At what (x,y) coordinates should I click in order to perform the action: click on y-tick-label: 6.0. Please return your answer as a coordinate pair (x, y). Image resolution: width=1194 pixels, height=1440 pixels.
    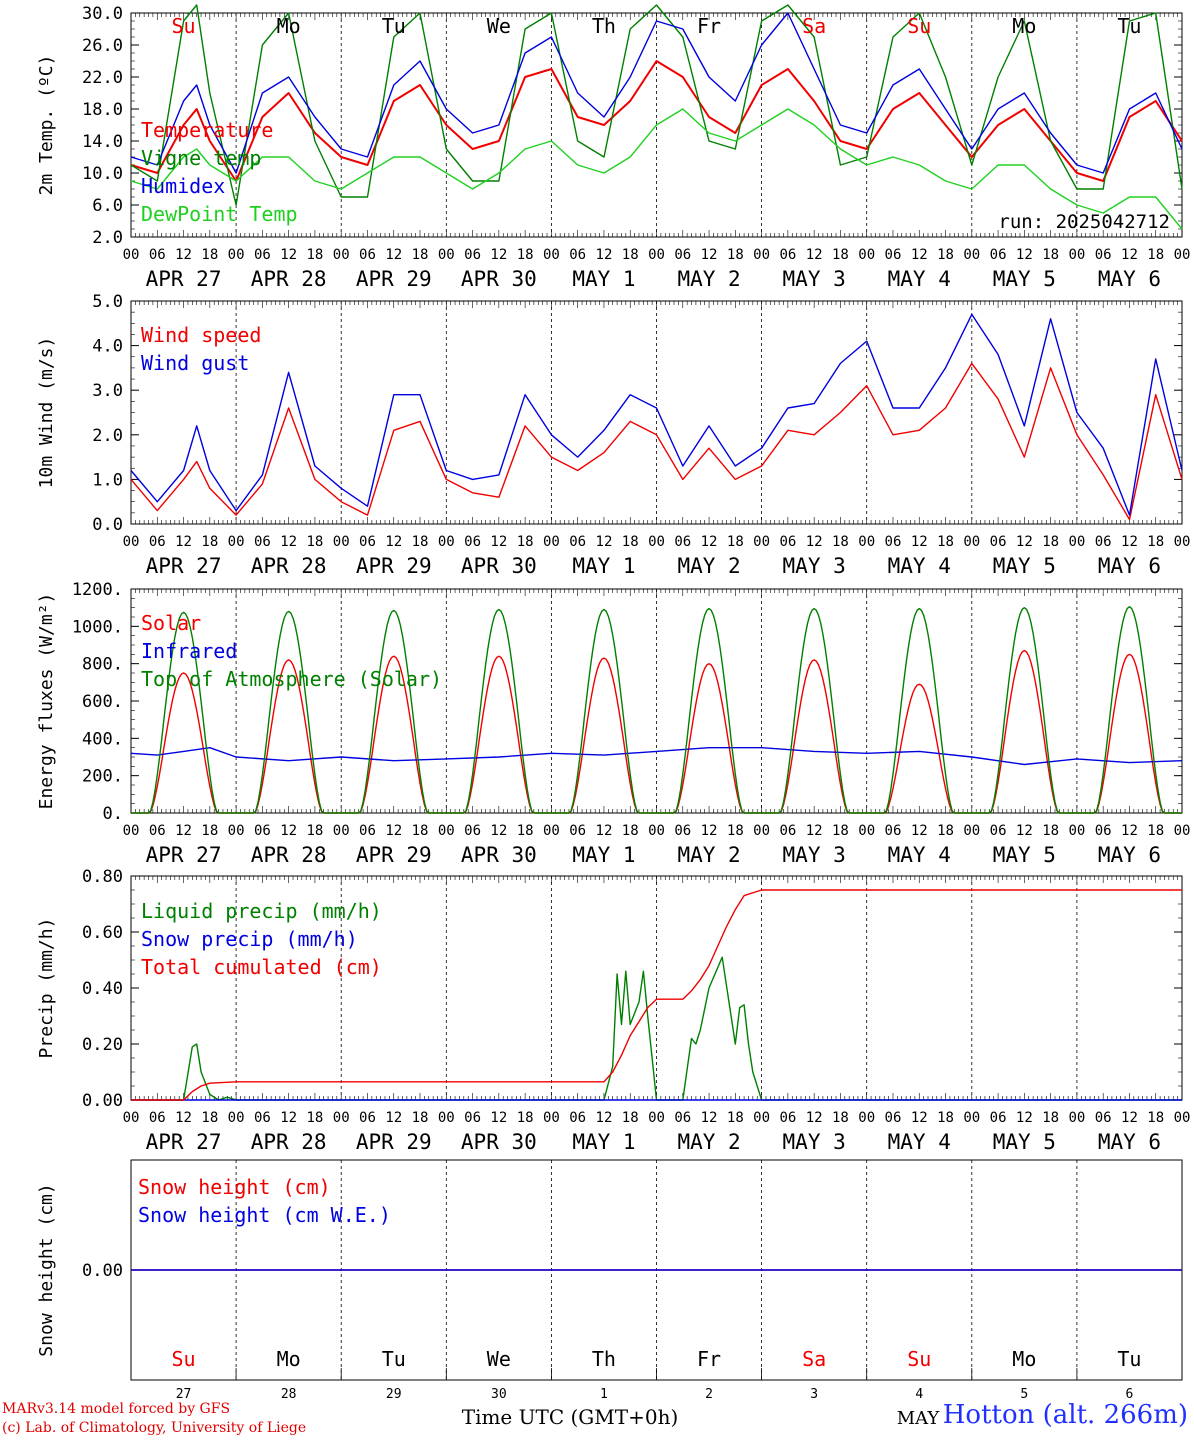
    Looking at the image, I should click on (107, 206).